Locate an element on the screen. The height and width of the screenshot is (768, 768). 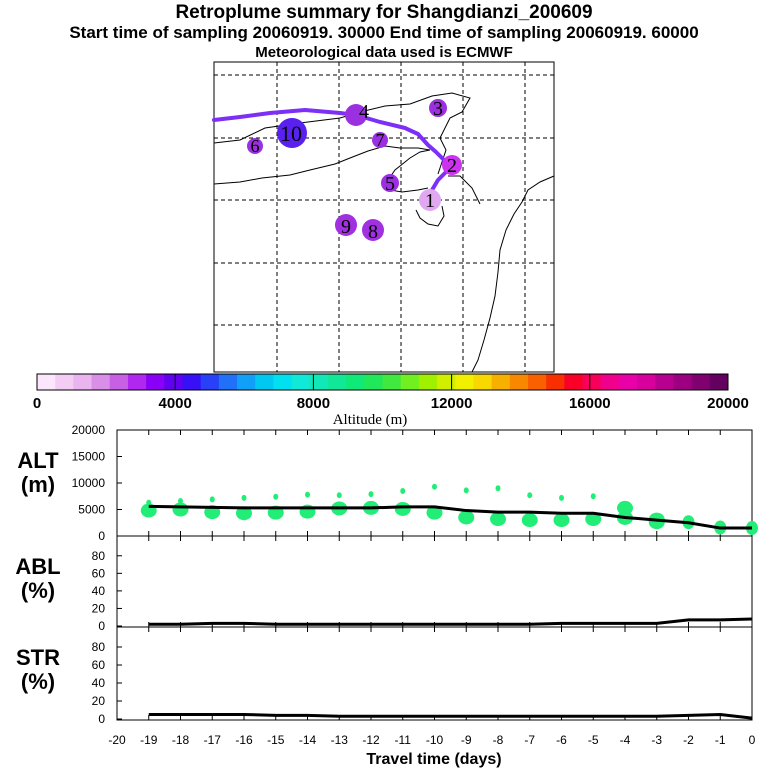
x-tick-label: -16 is located at coordinates (244, 740).